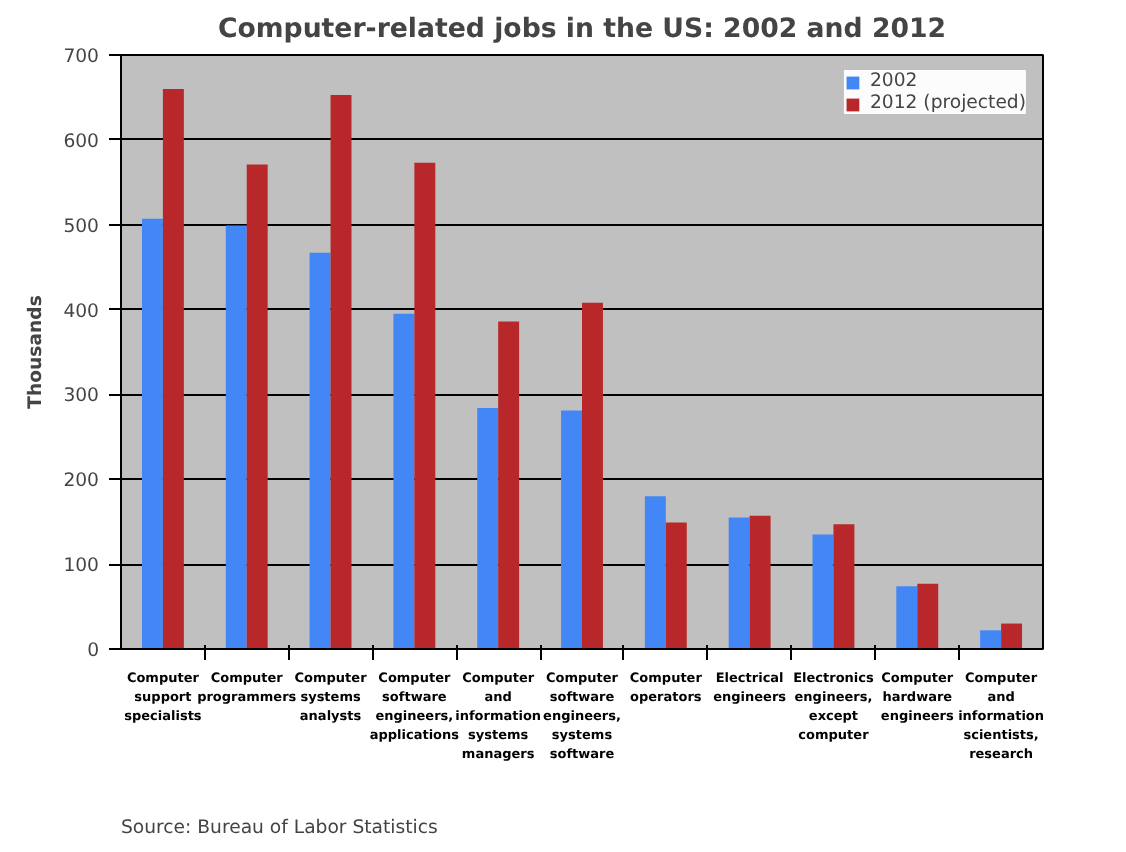 The height and width of the screenshot is (852, 1126). What do you see at coordinates (81, 141) in the screenshot?
I see `y-tick-label: 600` at bounding box center [81, 141].